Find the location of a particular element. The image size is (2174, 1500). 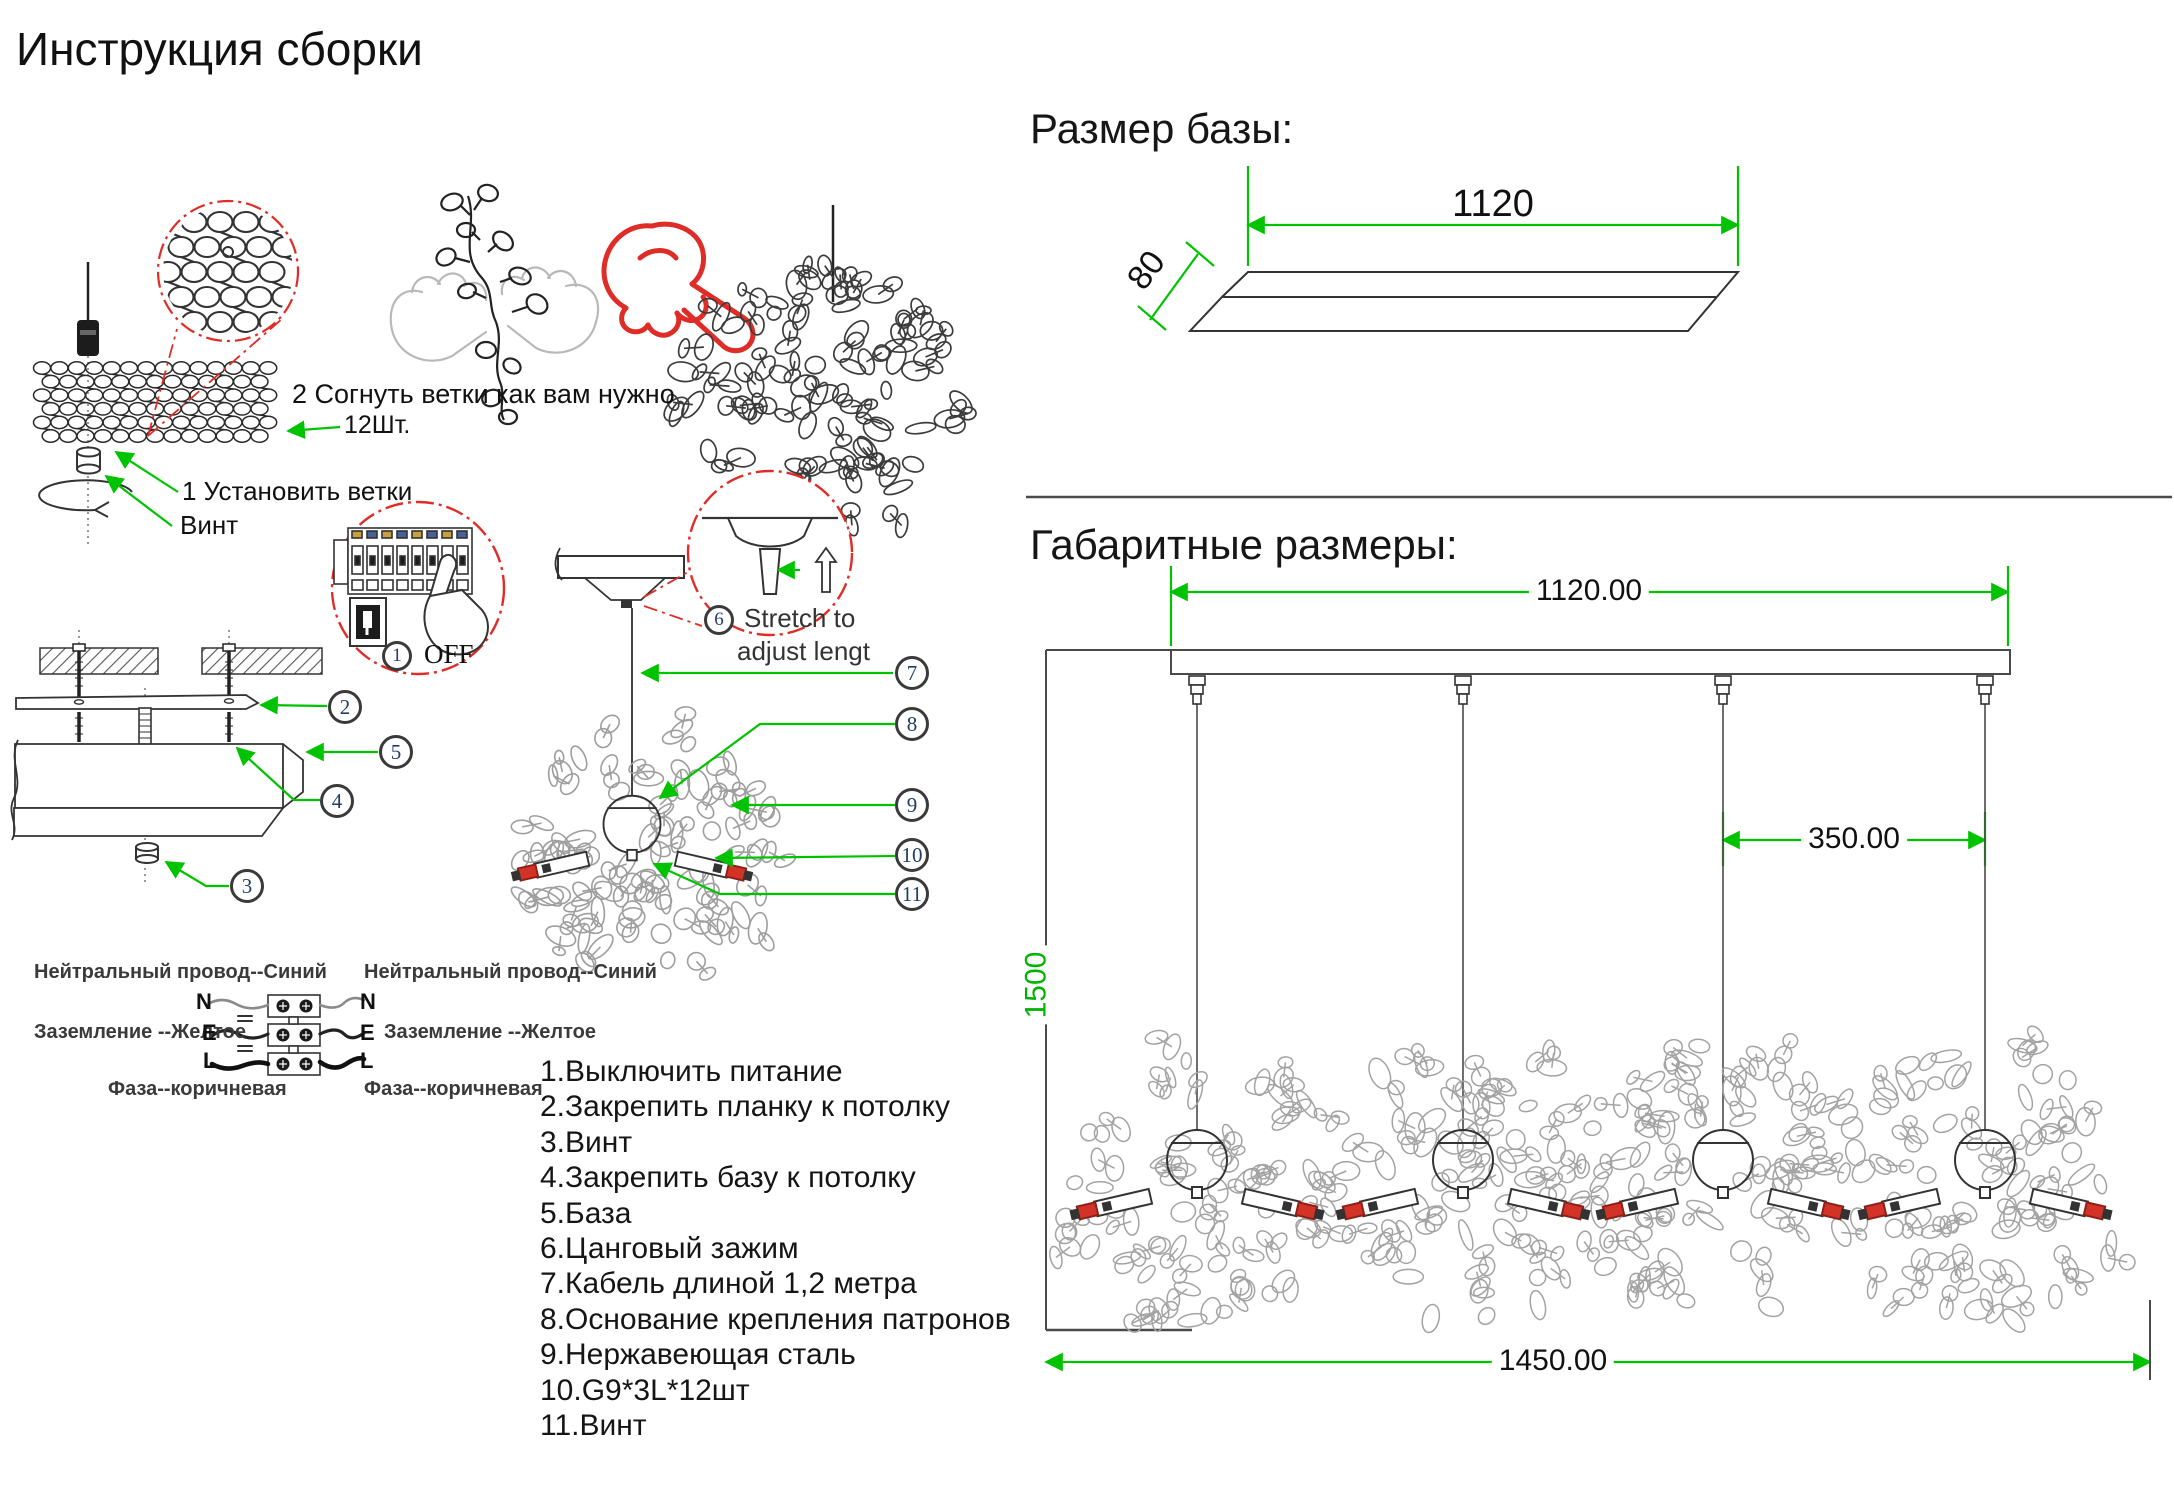

overall-size-heading: Габаритные размеры: is located at coordinates (1244, 544).